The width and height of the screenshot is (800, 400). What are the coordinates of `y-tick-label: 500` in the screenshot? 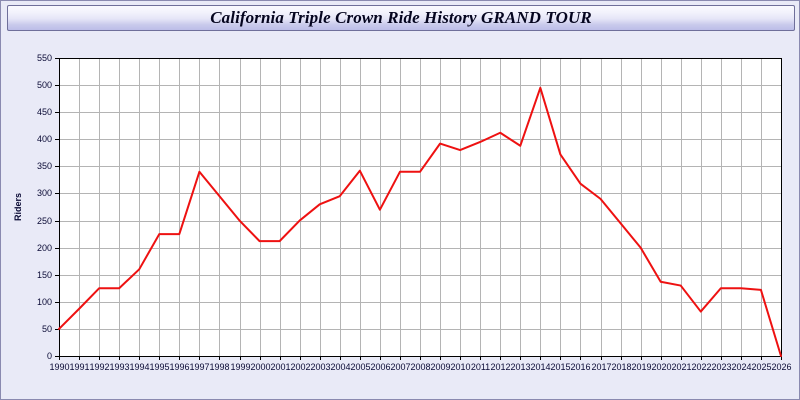 It's located at (44, 85).